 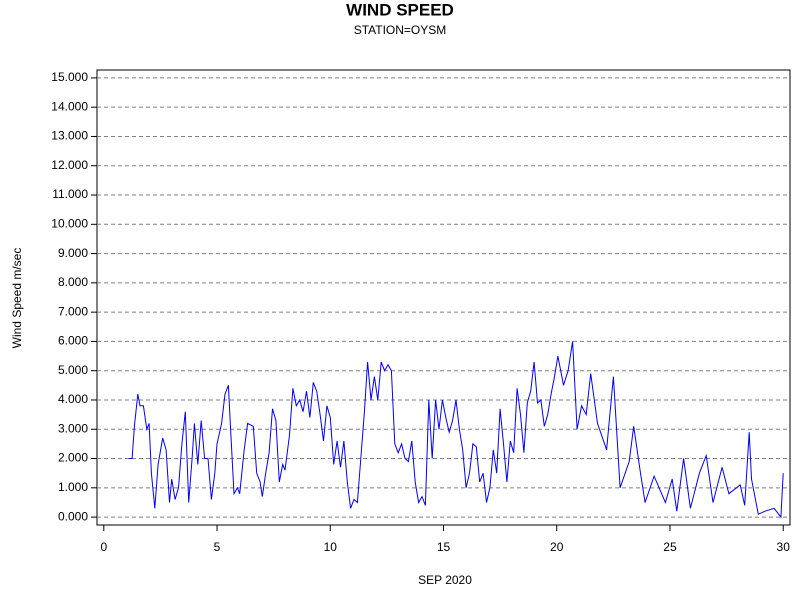 What do you see at coordinates (445, 580) in the screenshot?
I see `x-axis-label: SEP 2020` at bounding box center [445, 580].